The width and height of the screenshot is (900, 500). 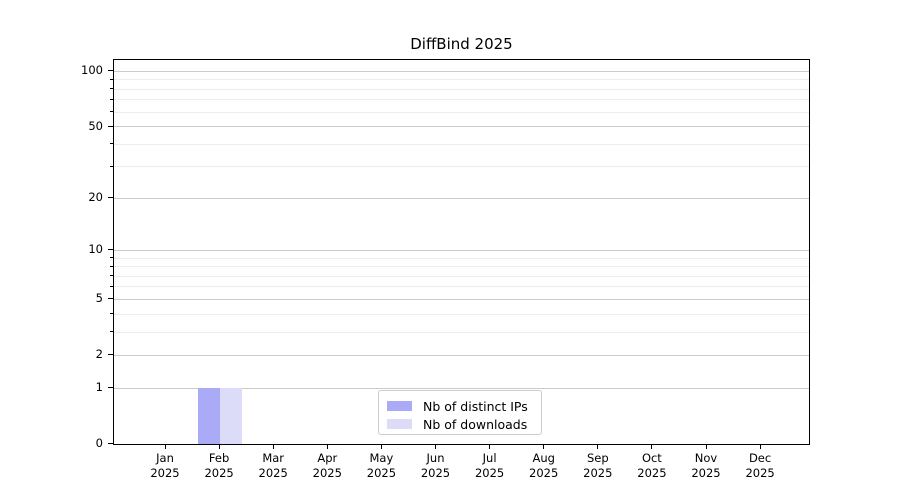 I want to click on legend: Nb of distinct IPs Nb of downloads, so click(x=460, y=412).